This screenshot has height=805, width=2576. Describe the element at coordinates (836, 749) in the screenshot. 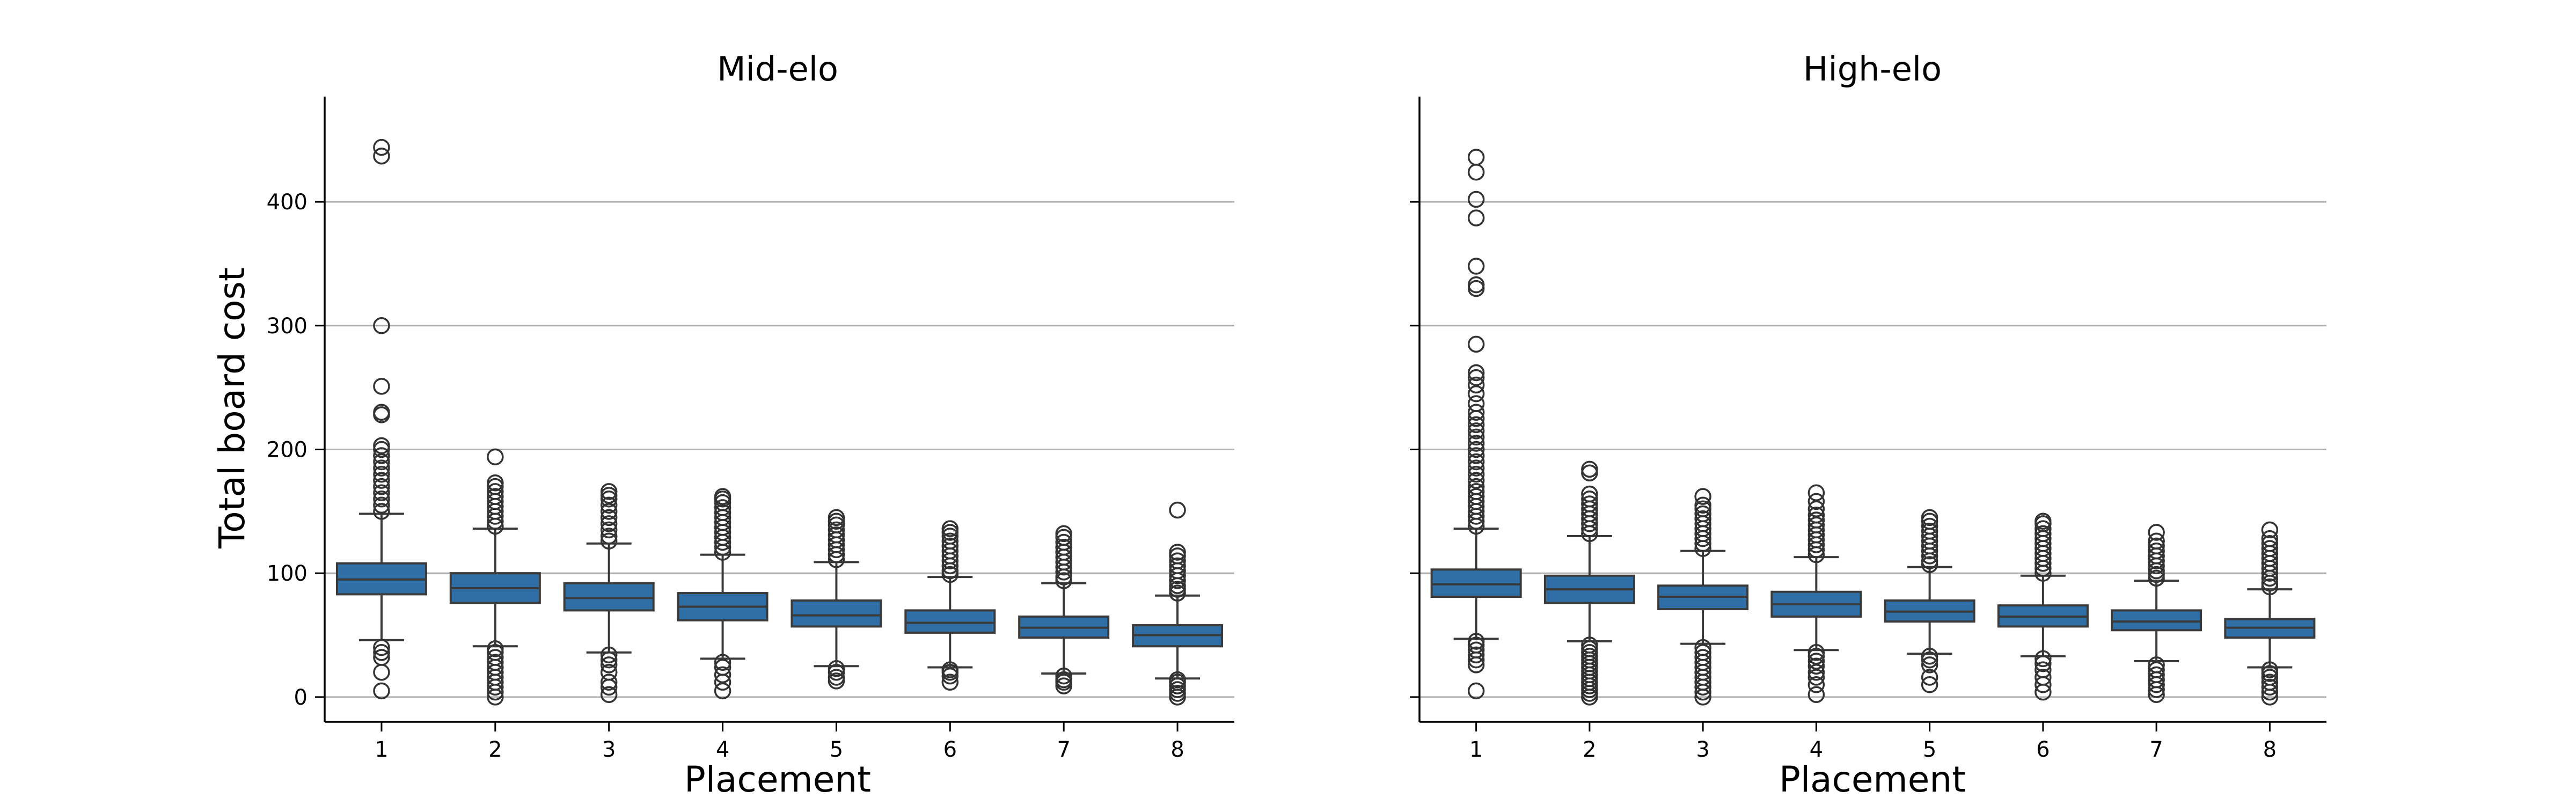

I see `x-tick-label: 5` at that location.